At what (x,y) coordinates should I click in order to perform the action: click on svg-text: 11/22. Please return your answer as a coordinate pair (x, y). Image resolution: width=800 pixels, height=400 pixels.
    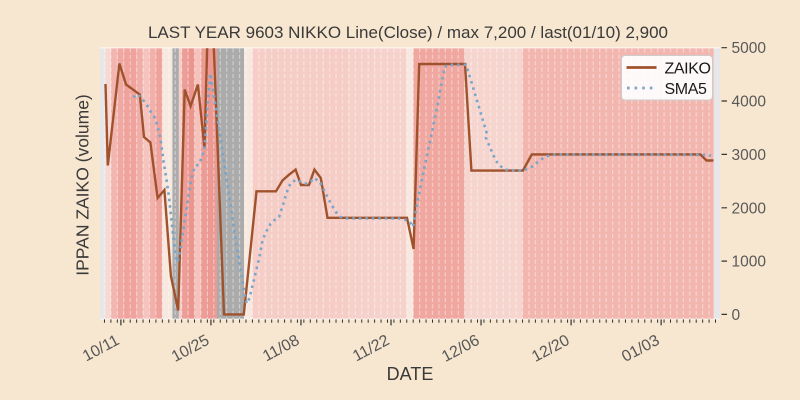
    Looking at the image, I should click on (371, 348).